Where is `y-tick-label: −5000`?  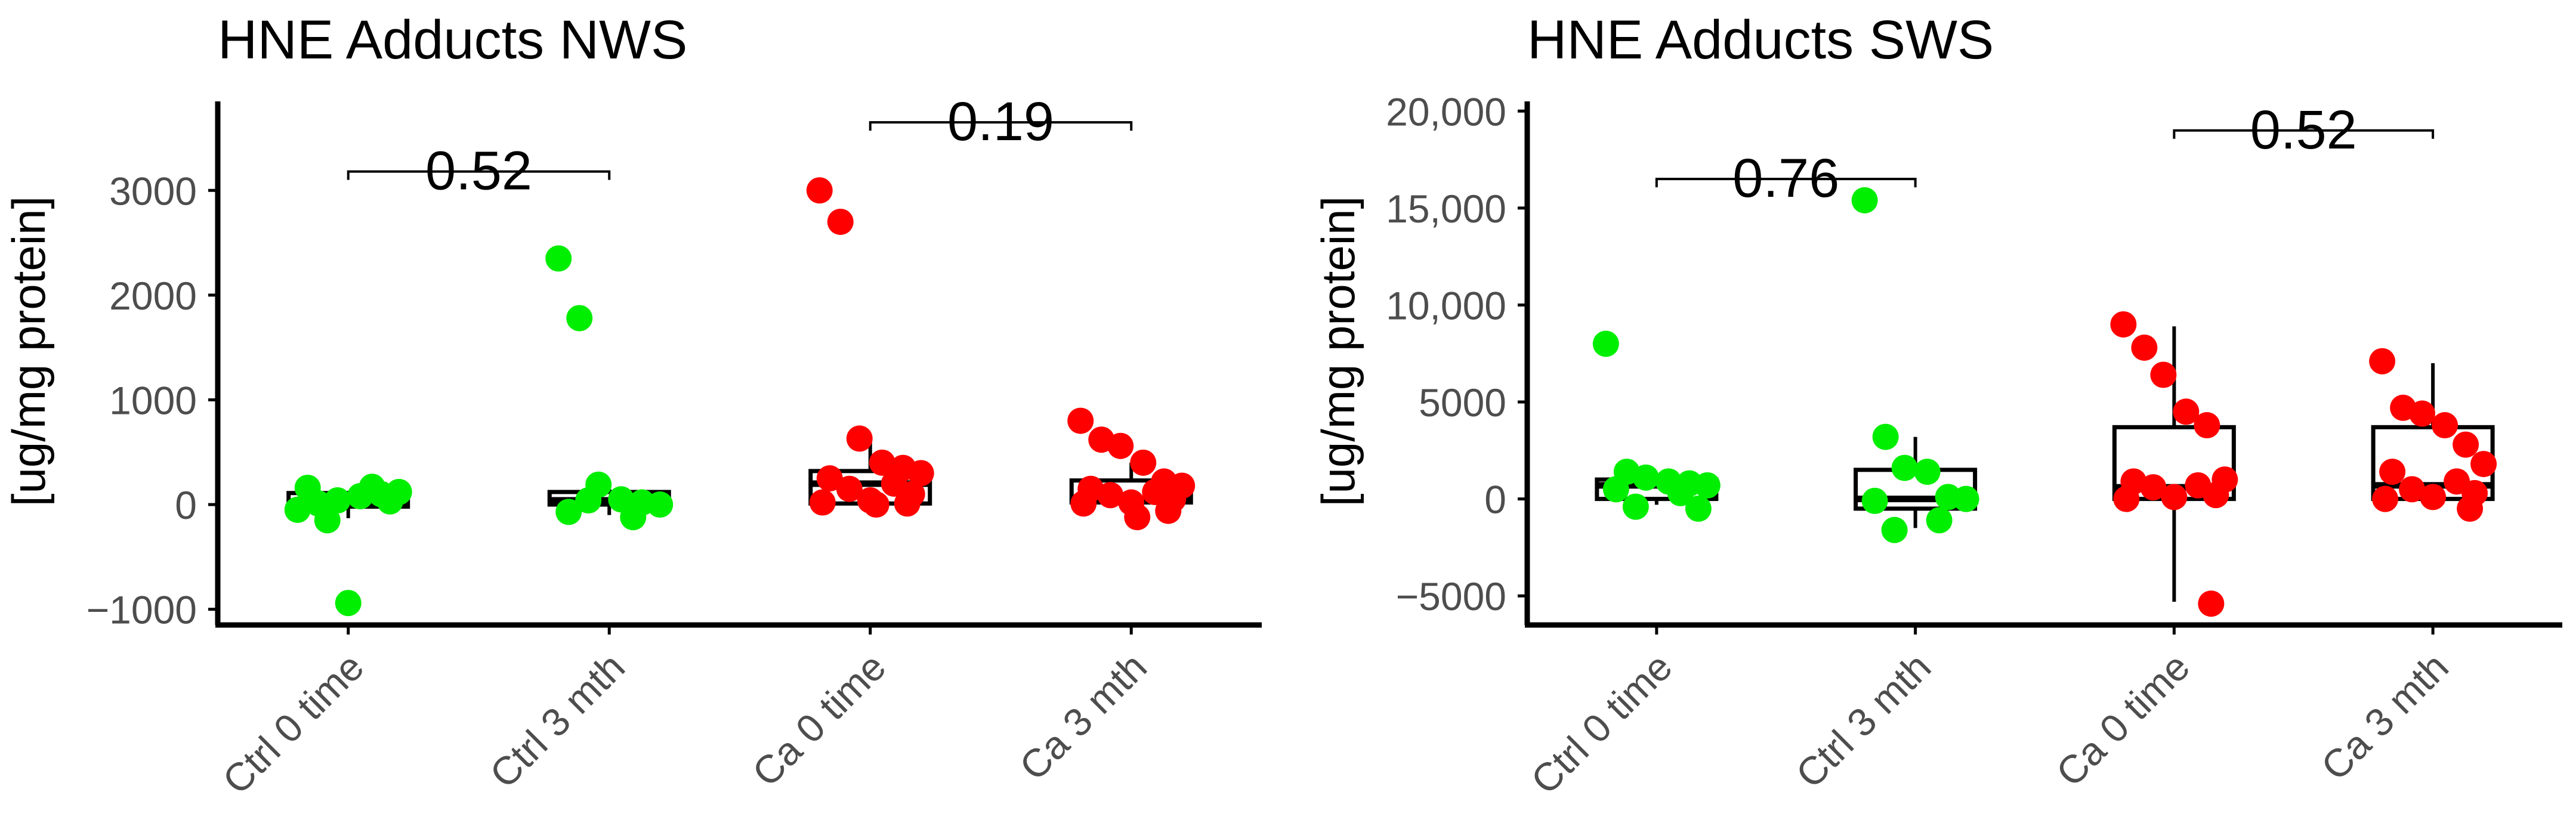 y-tick-label: −5000 is located at coordinates (1451, 596).